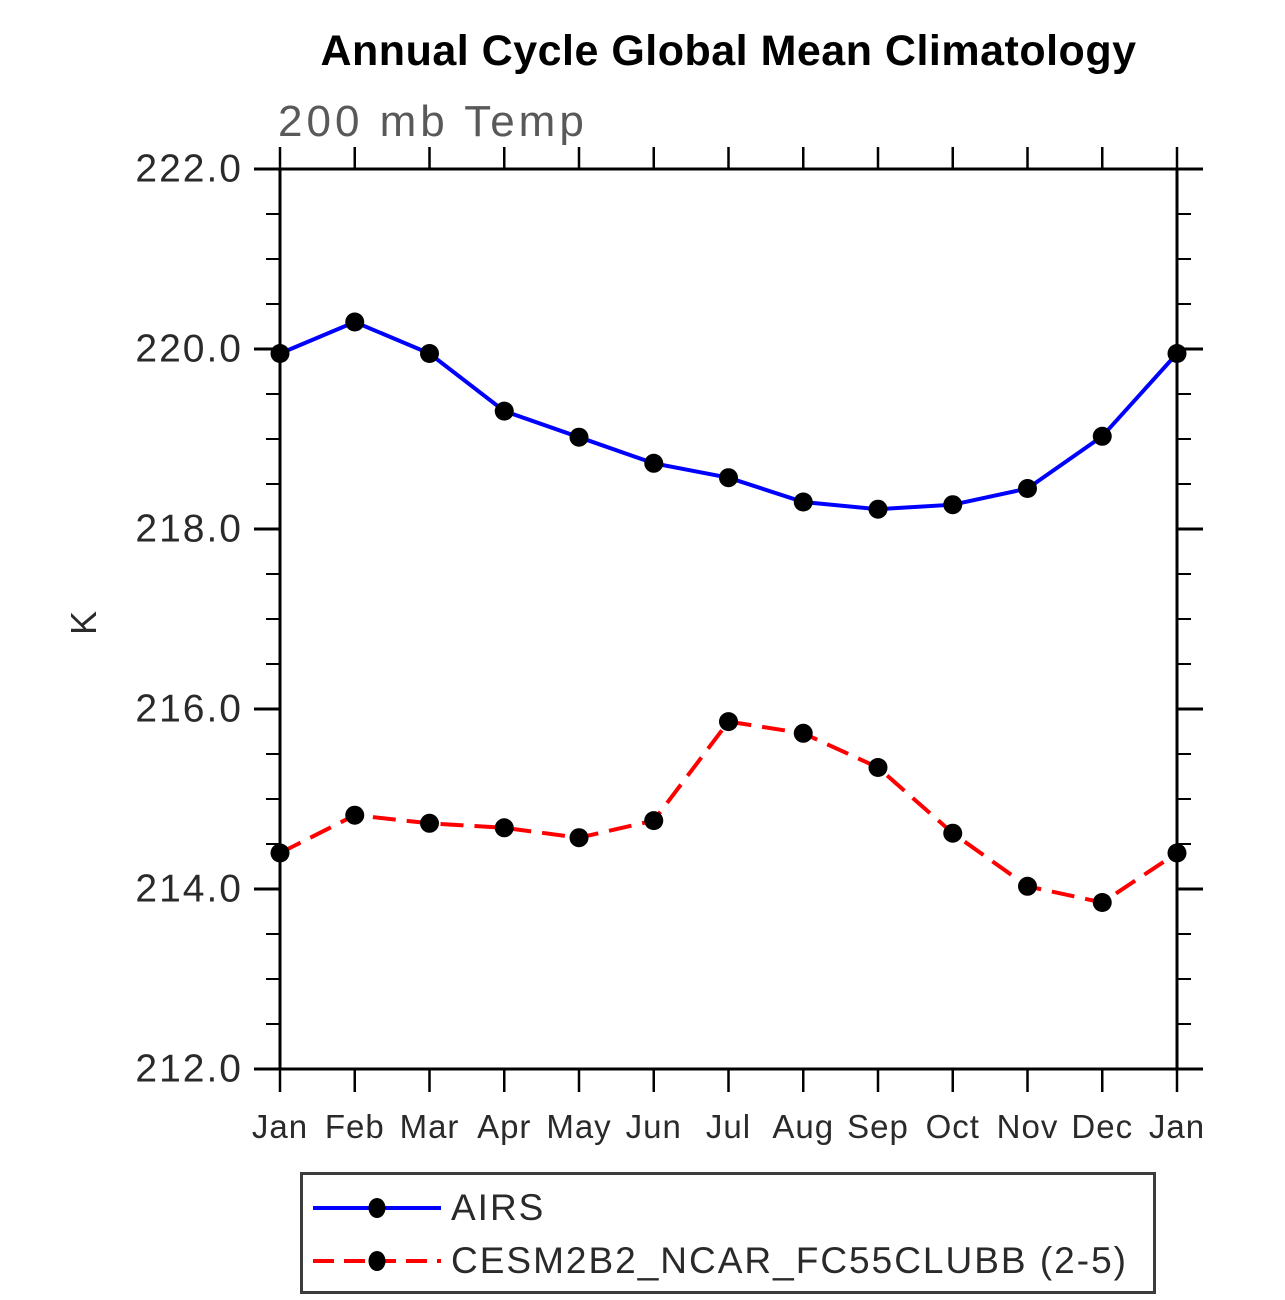 The height and width of the screenshot is (1300, 1285). I want to click on y-tick-label: 216.0, so click(189, 709).